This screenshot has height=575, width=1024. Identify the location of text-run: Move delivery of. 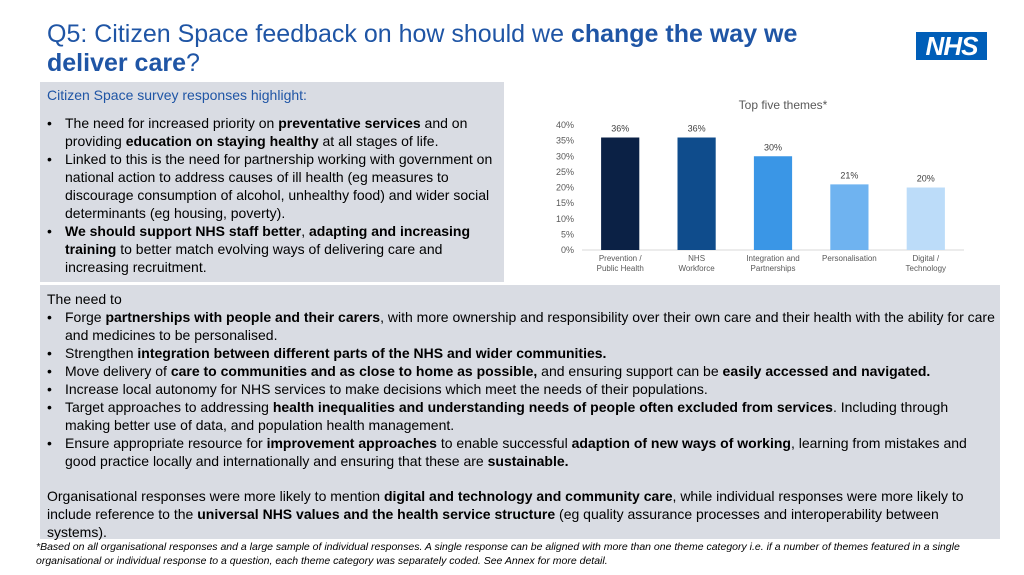
(118, 371).